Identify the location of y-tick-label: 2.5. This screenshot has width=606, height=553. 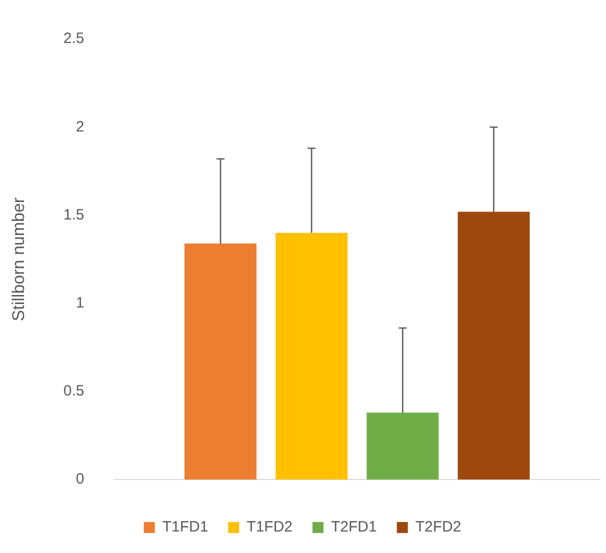
(73, 39).